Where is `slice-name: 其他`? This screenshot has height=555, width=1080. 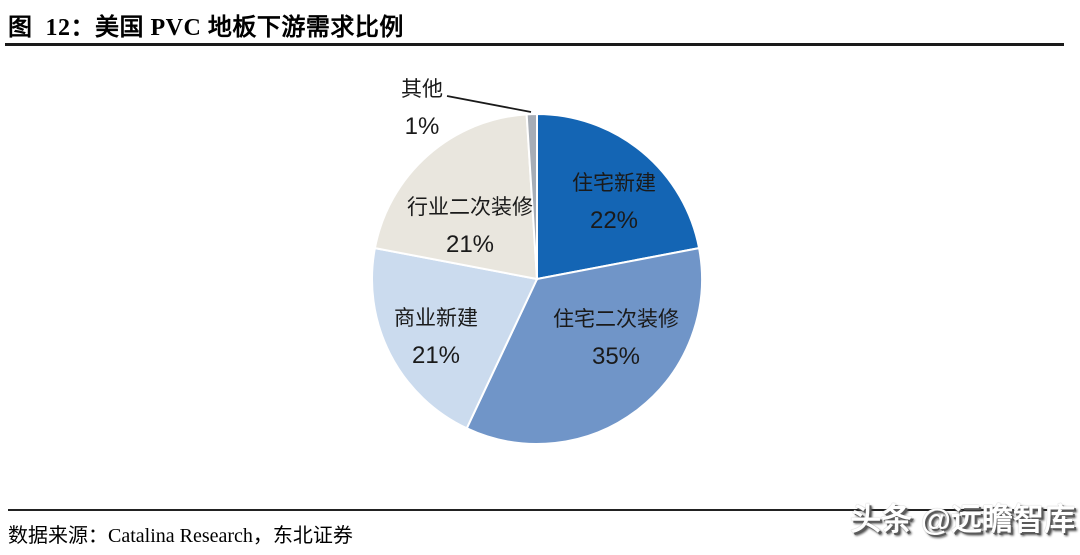 slice-name: 其他 is located at coordinates (422, 89).